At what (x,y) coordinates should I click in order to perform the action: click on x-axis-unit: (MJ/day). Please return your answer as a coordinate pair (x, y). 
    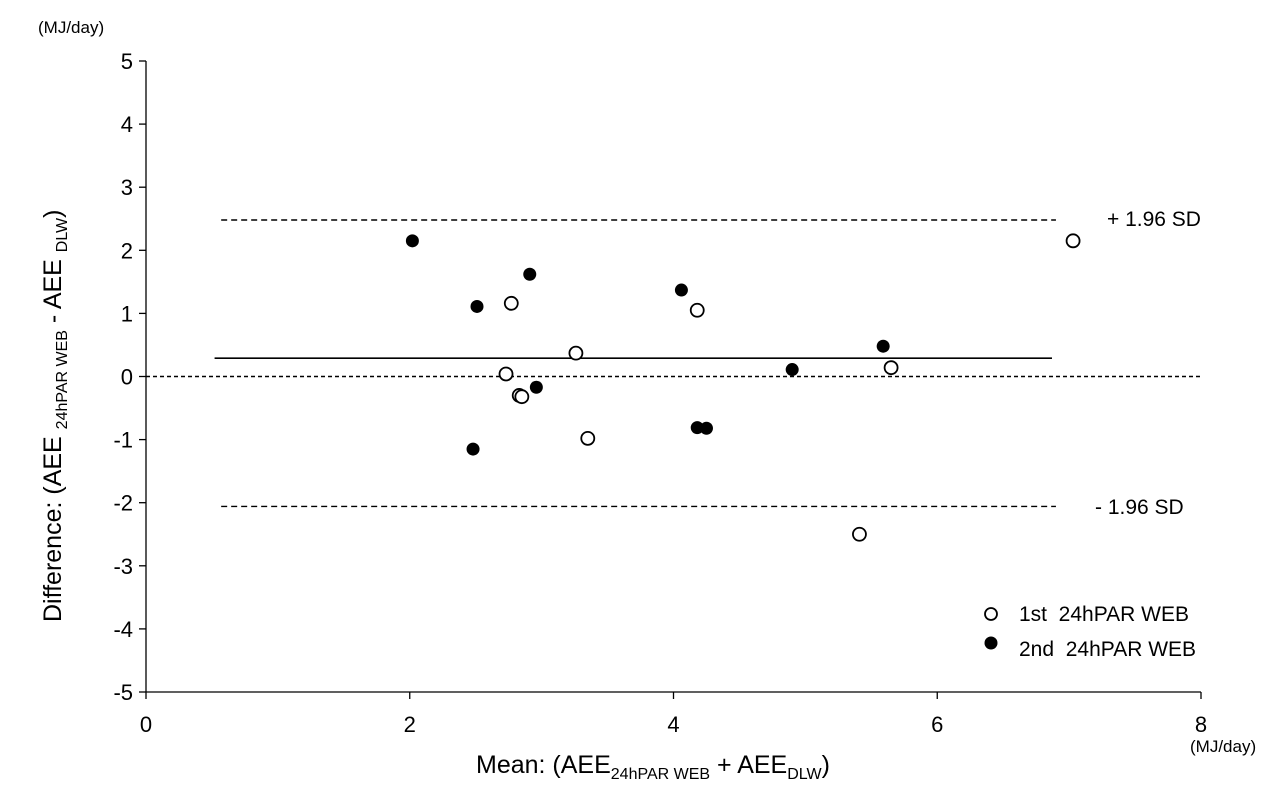
    Looking at the image, I should click on (1223, 746).